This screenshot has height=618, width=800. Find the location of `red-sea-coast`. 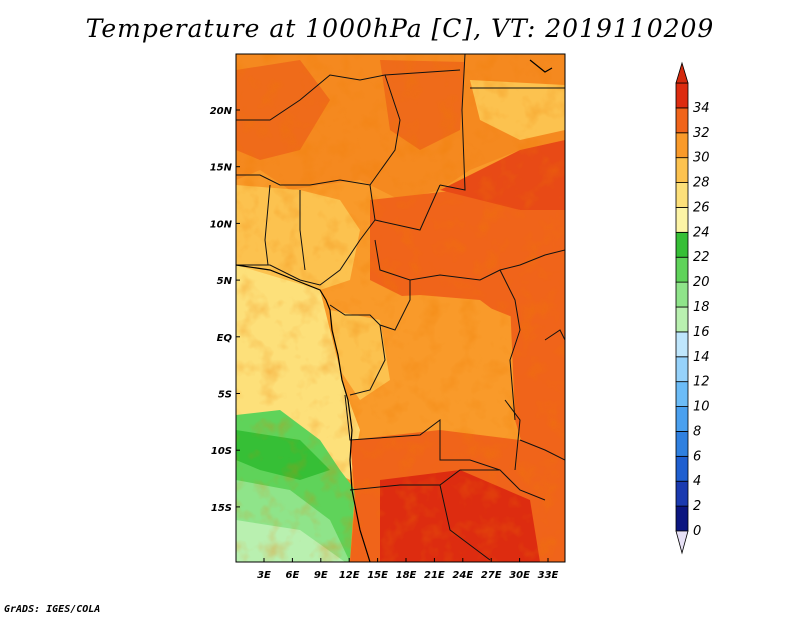

red-sea-coast is located at coordinates (541, 66).